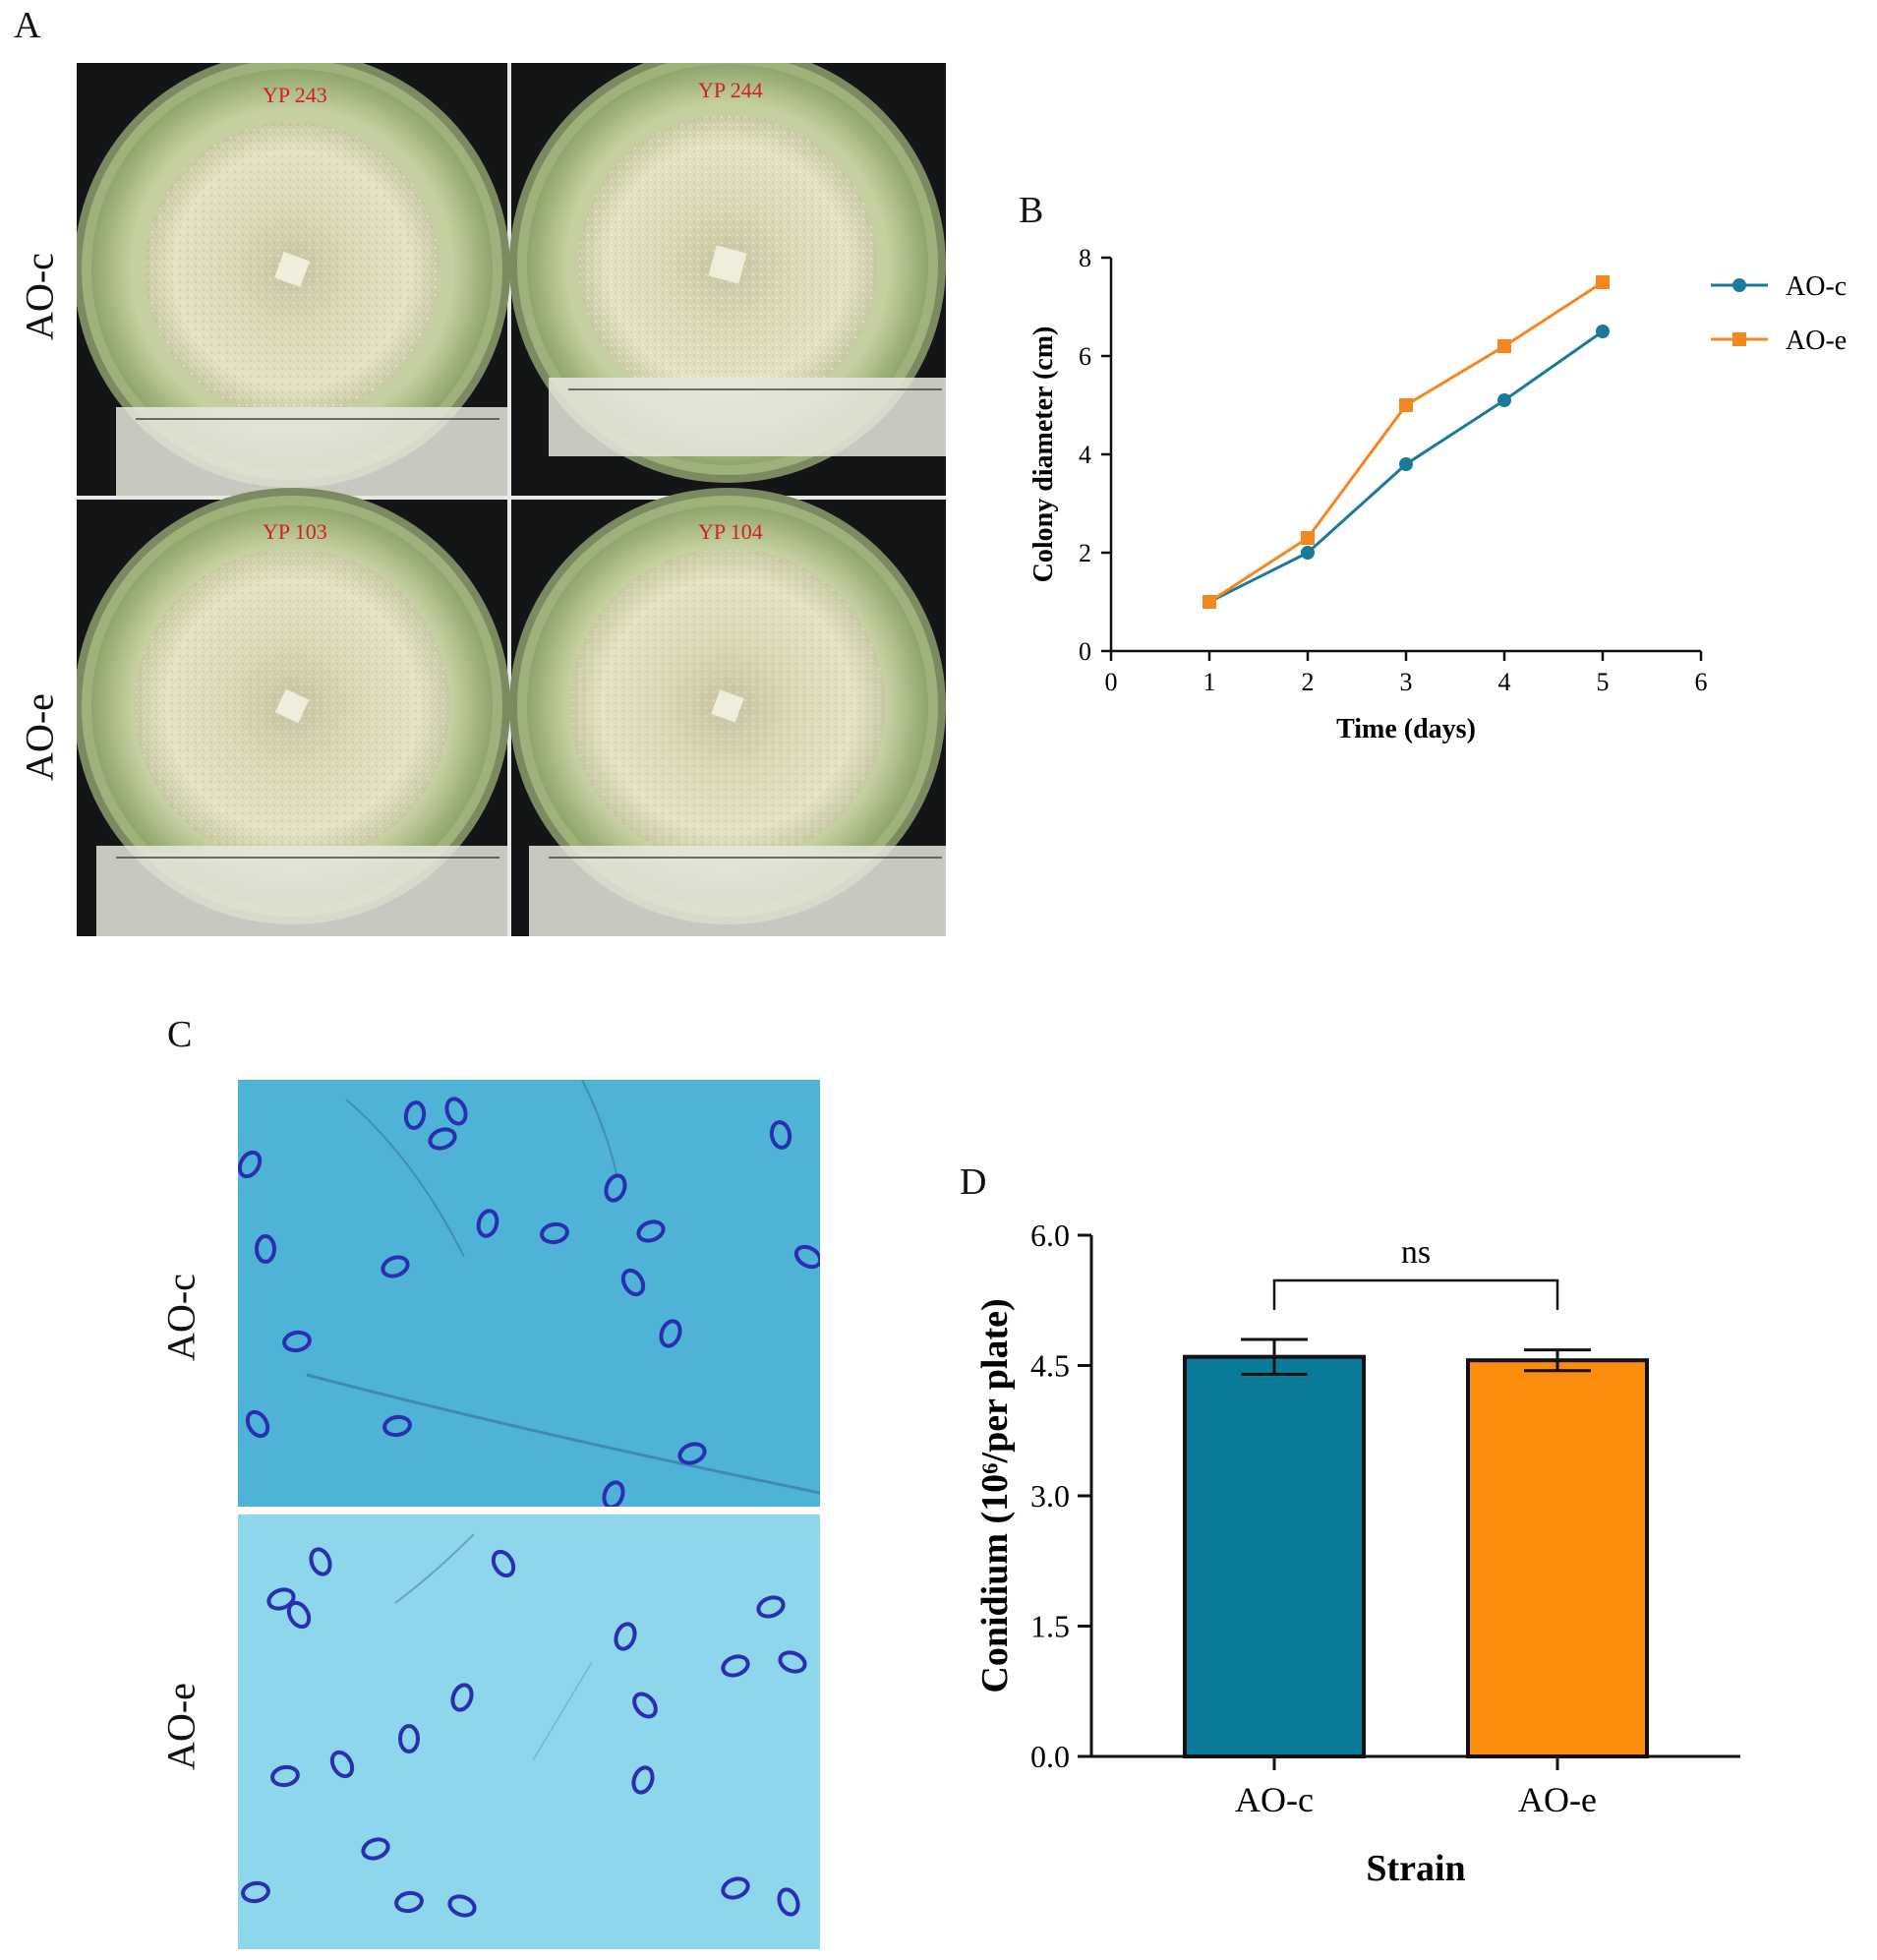 The image size is (1877, 1960). What do you see at coordinates (1779, 313) in the screenshot?
I see `chart-b-legend: AO-c AO-e` at bounding box center [1779, 313].